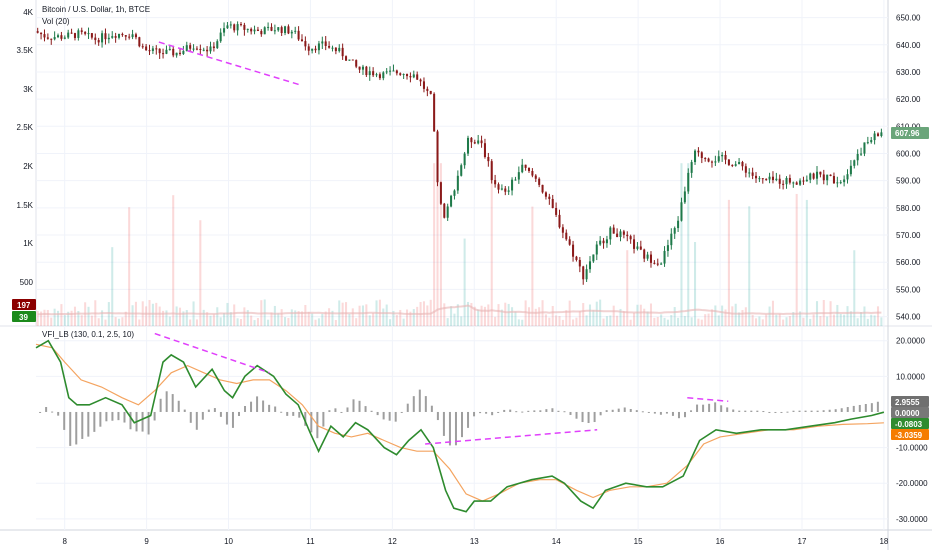  Describe the element at coordinates (88, 334) in the screenshot. I see `indicator-legend: VFI_LB (130, 0.1, 2.5, 10)` at that location.